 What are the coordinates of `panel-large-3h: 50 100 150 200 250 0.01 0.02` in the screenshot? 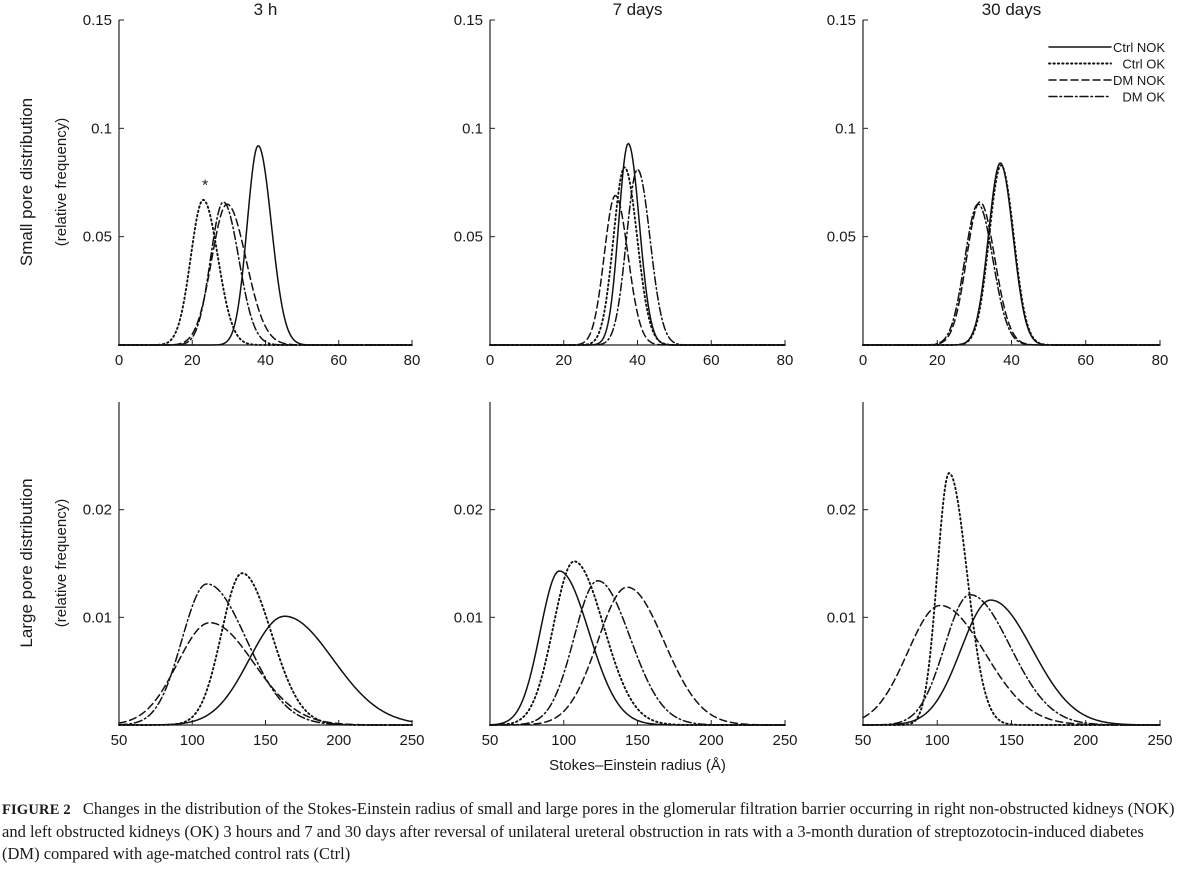 It's located at (254, 575).